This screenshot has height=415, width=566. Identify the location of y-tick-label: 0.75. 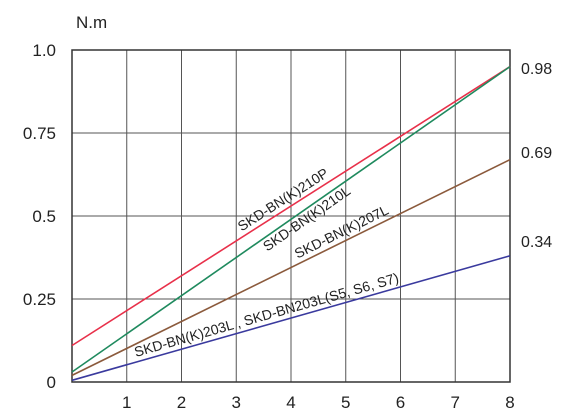
(39, 133).